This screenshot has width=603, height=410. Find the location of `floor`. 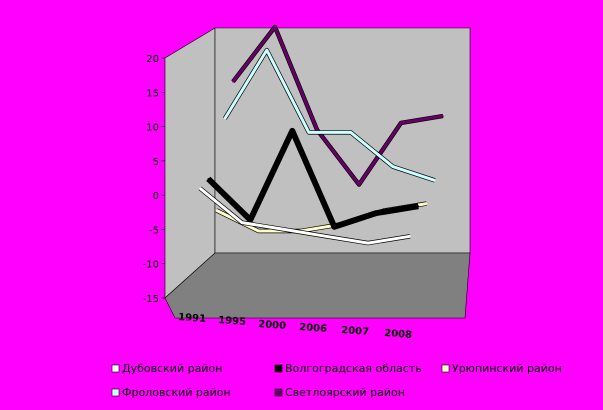

floor is located at coordinates (317, 285).